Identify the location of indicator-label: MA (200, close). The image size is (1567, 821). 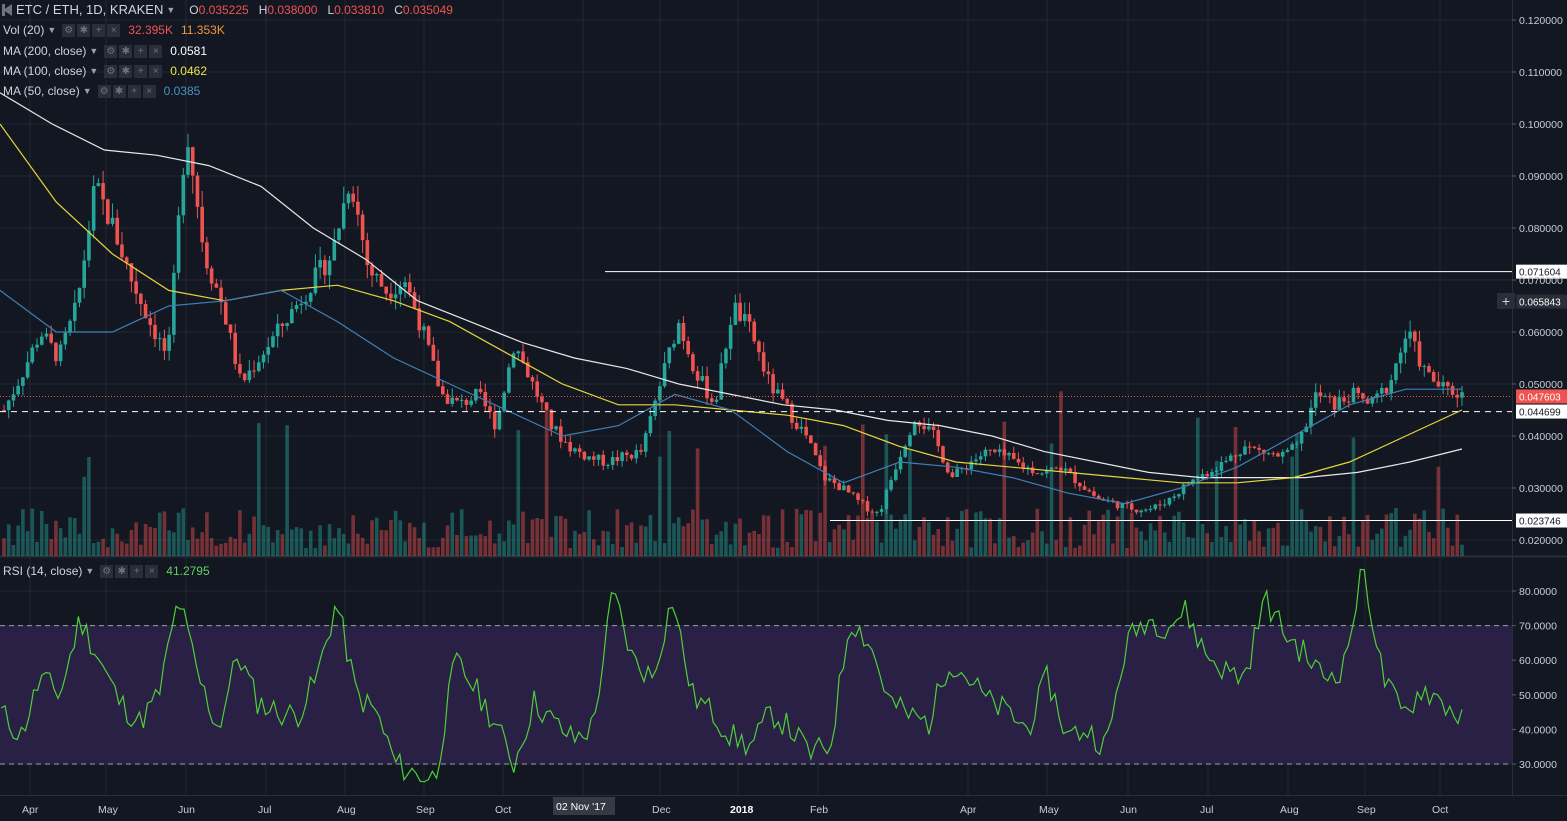
(45, 51).